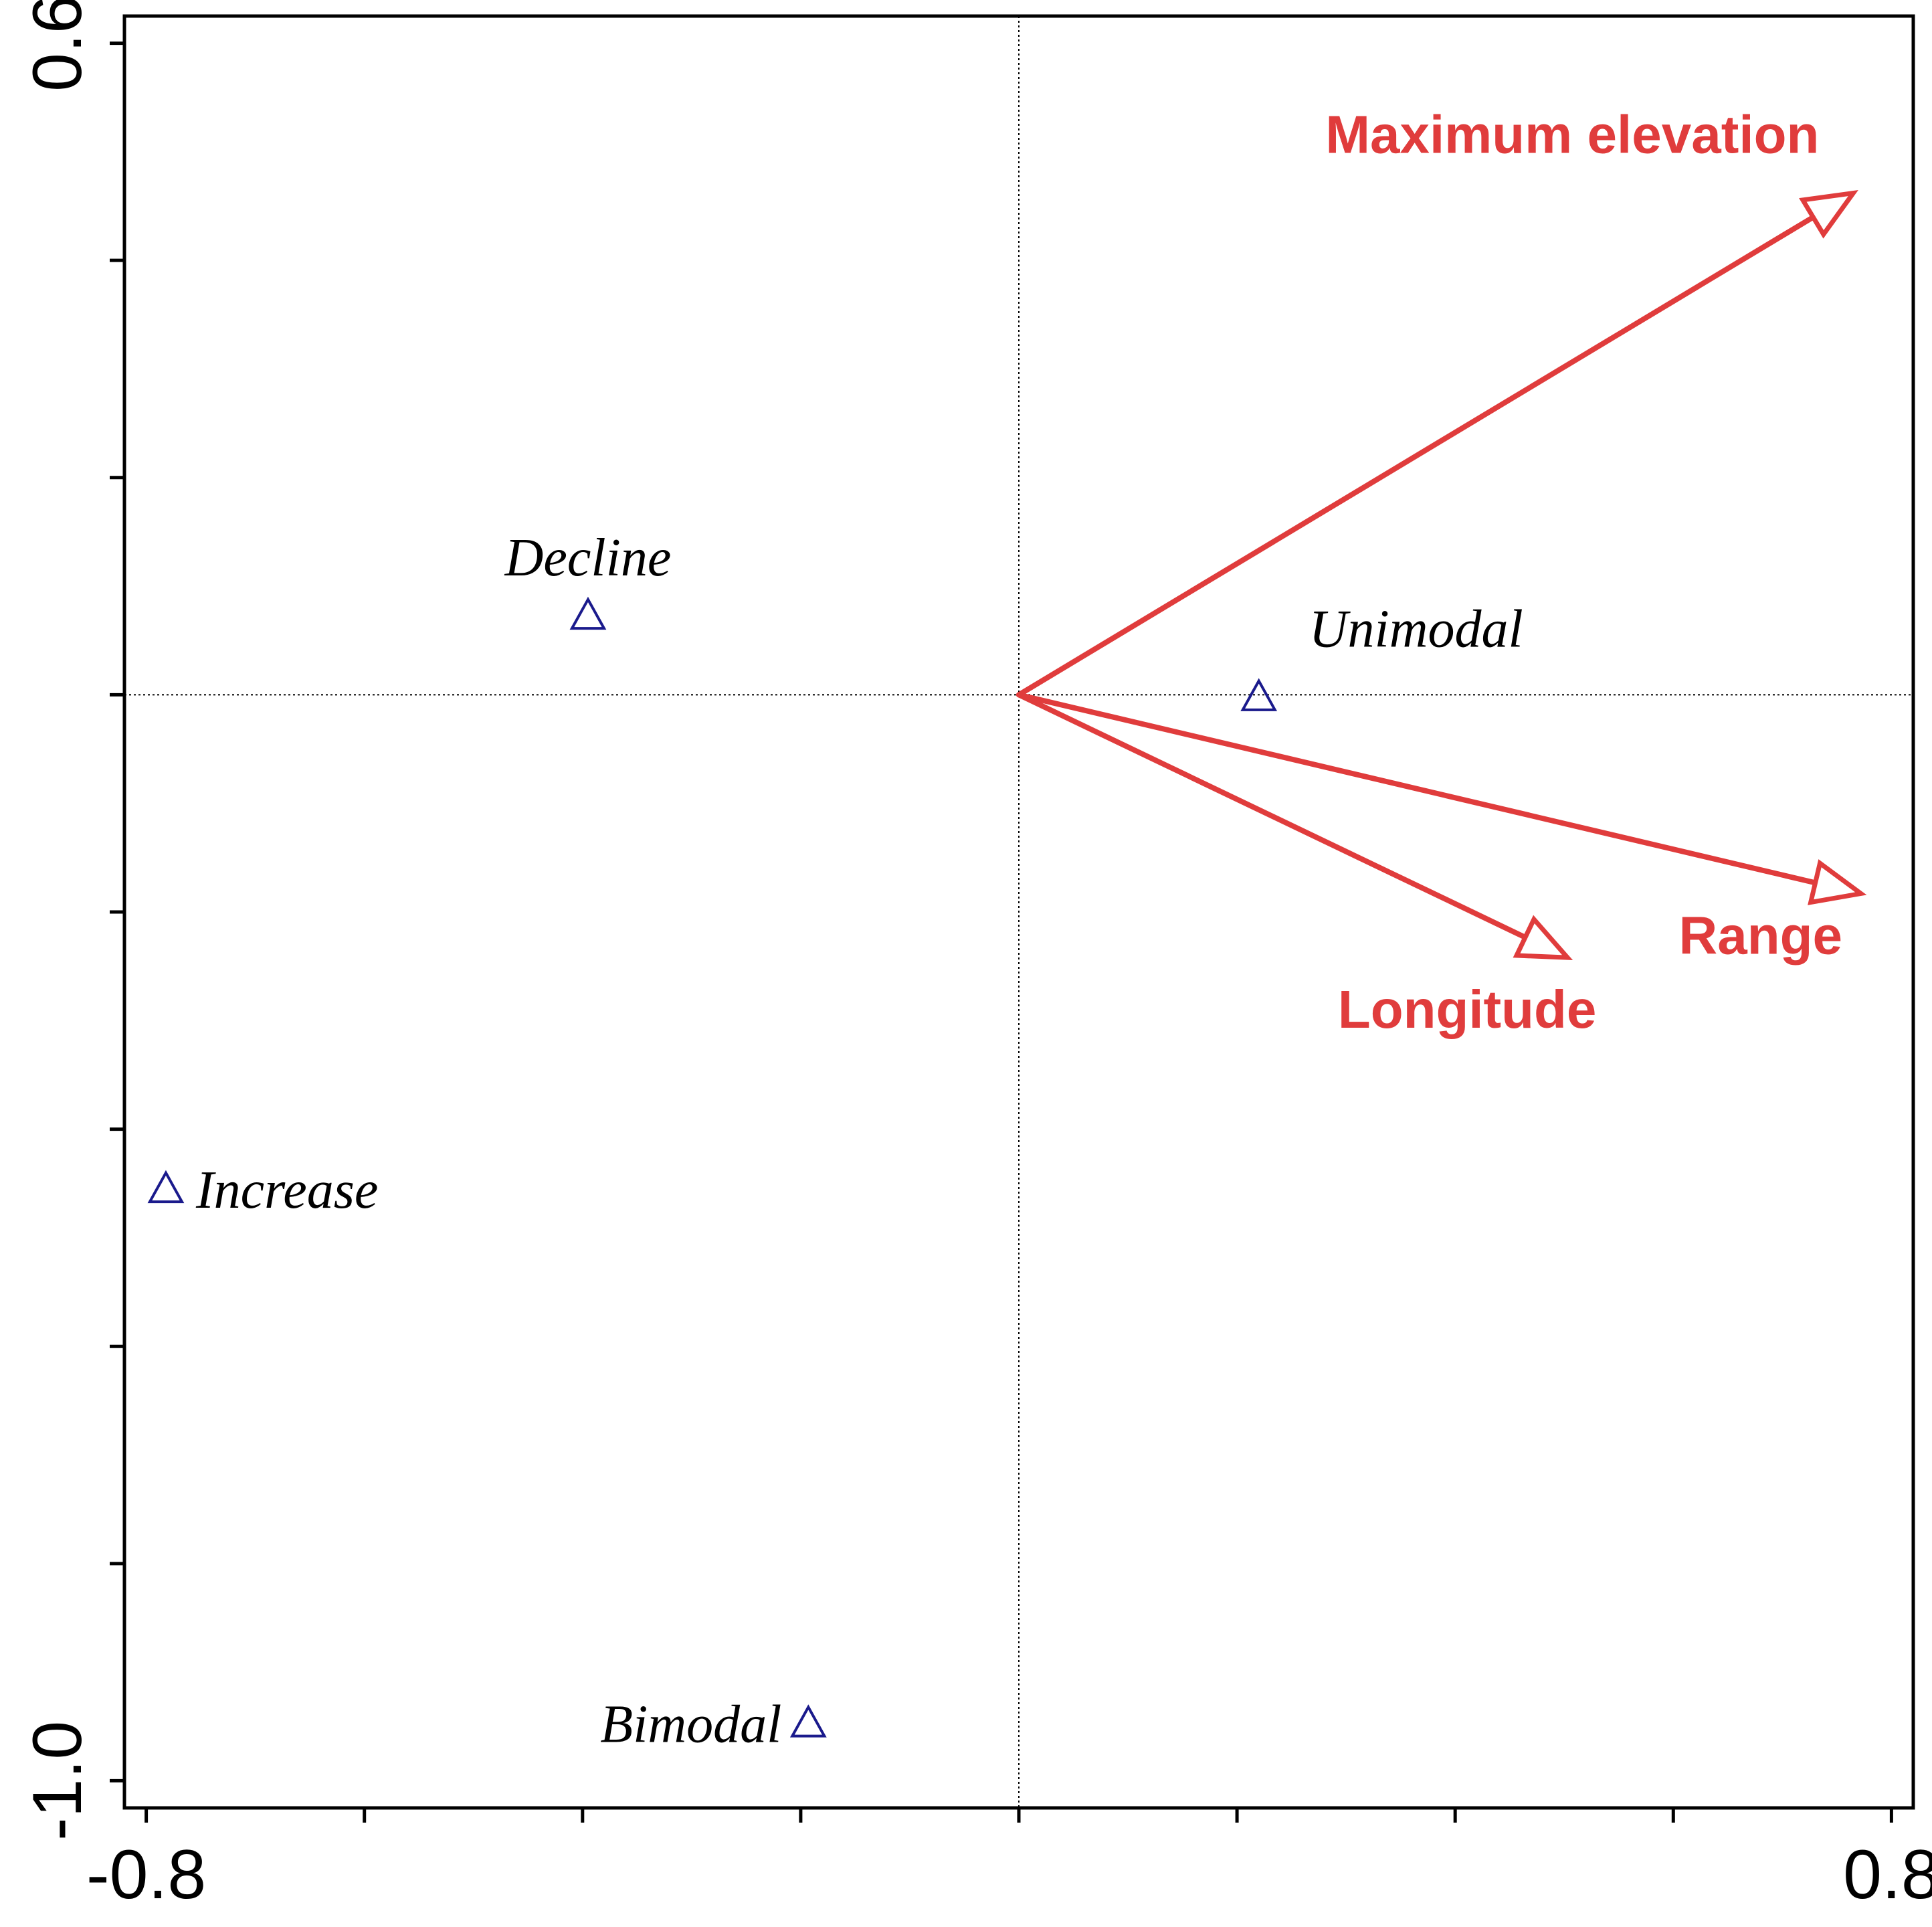  Describe the element at coordinates (1467, 1009) in the screenshot. I see `longitude-label: Longitude` at that location.